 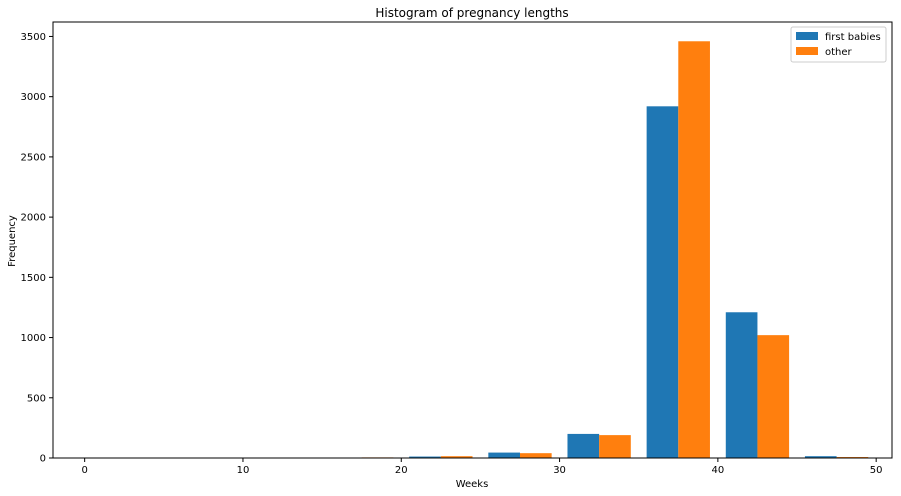 I want to click on y-tick-label: 500, so click(x=36, y=398).